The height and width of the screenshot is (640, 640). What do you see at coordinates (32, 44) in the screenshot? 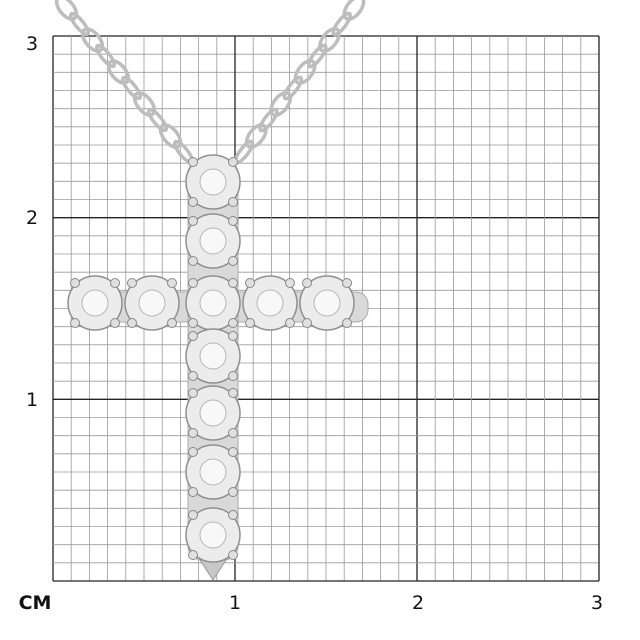
I see `y-tick-3: 3` at bounding box center [32, 44].